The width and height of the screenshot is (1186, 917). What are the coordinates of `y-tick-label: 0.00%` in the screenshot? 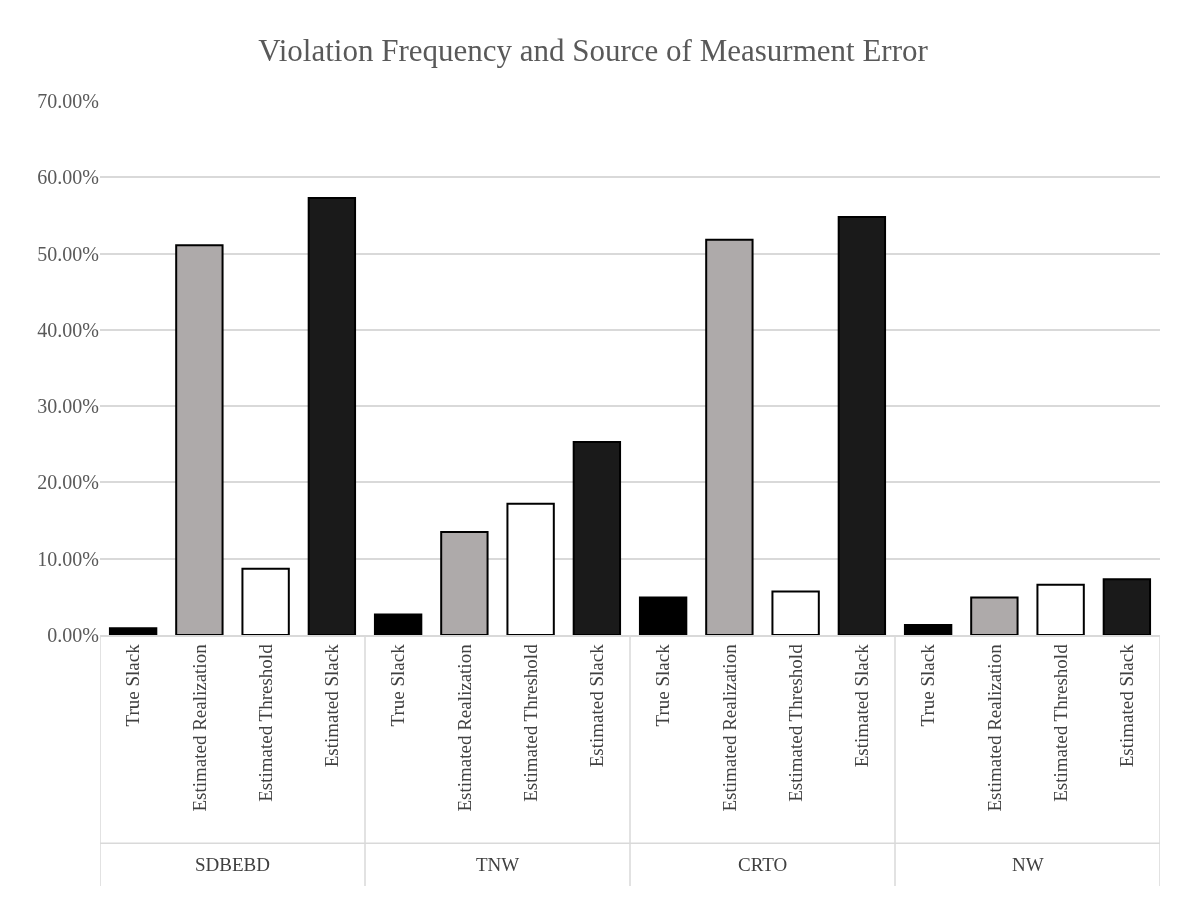 It's located at (73, 635).